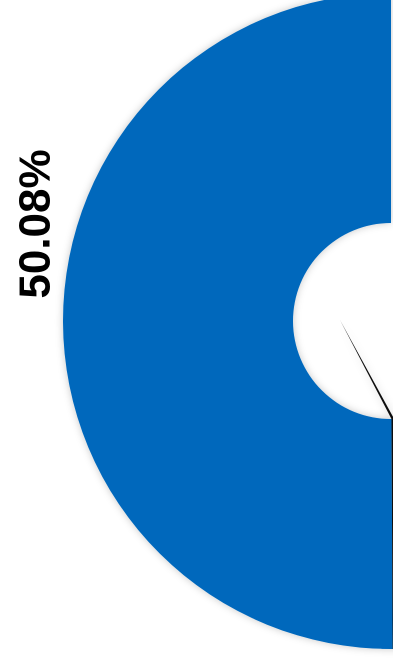 The image size is (393, 663). What do you see at coordinates (366, 369) in the screenshot?
I see `slice-sliver-tip` at bounding box center [366, 369].